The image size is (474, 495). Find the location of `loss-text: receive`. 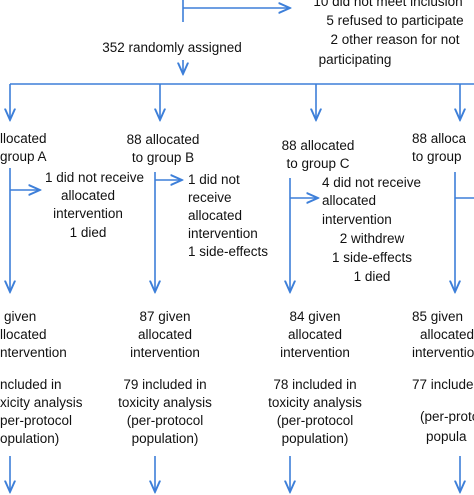

loss-text: receive is located at coordinates (210, 197).